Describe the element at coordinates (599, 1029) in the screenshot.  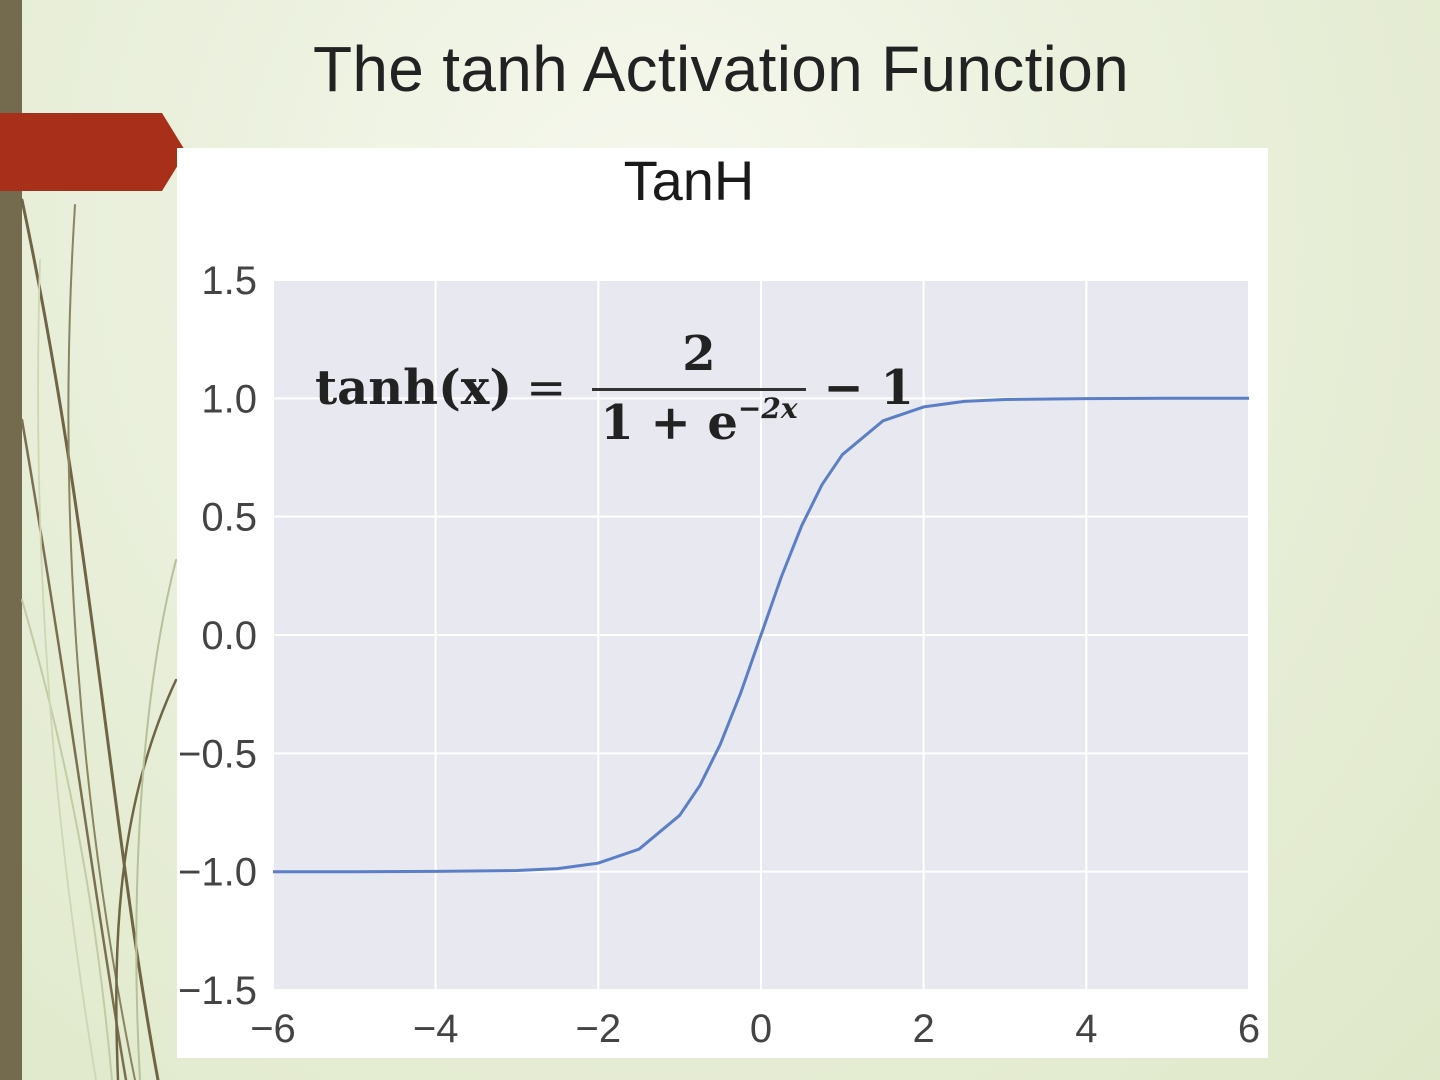
I see `x-tick-label: −2` at that location.